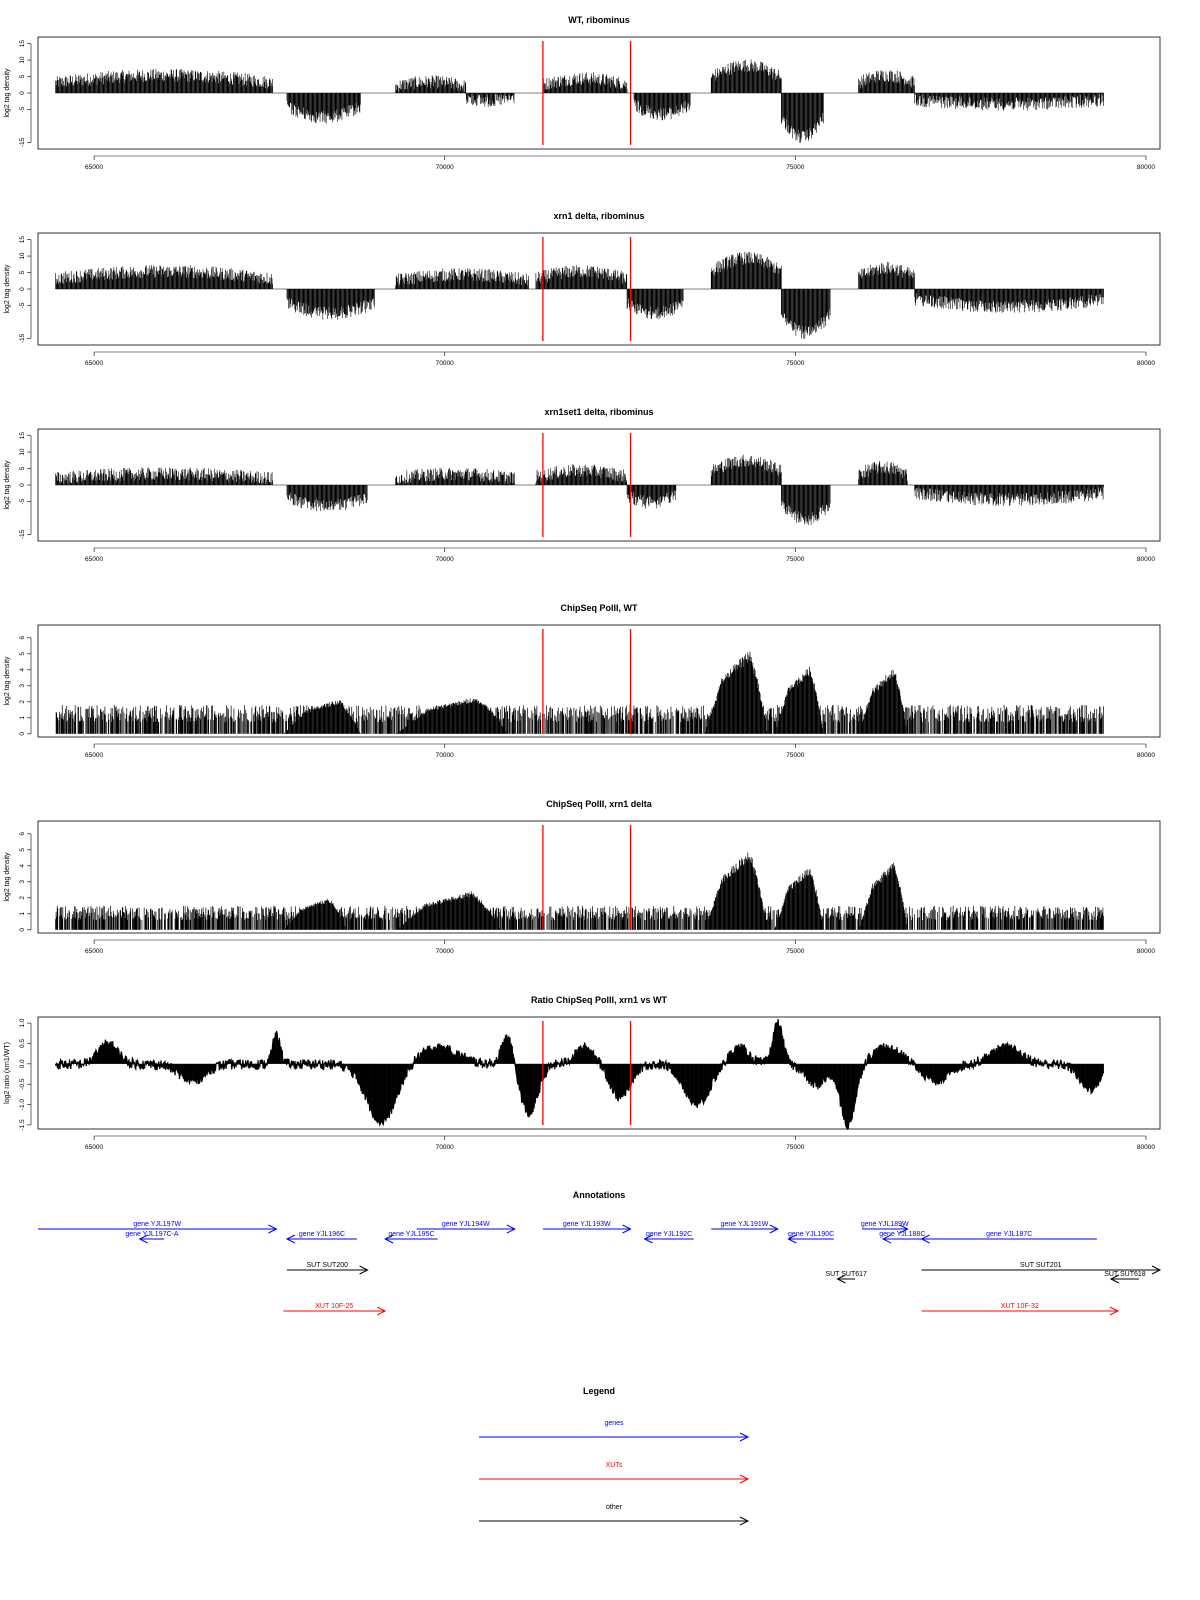 This screenshot has width=1200, height=1600. I want to click on track-title: WT, ribominus, so click(599, 20).